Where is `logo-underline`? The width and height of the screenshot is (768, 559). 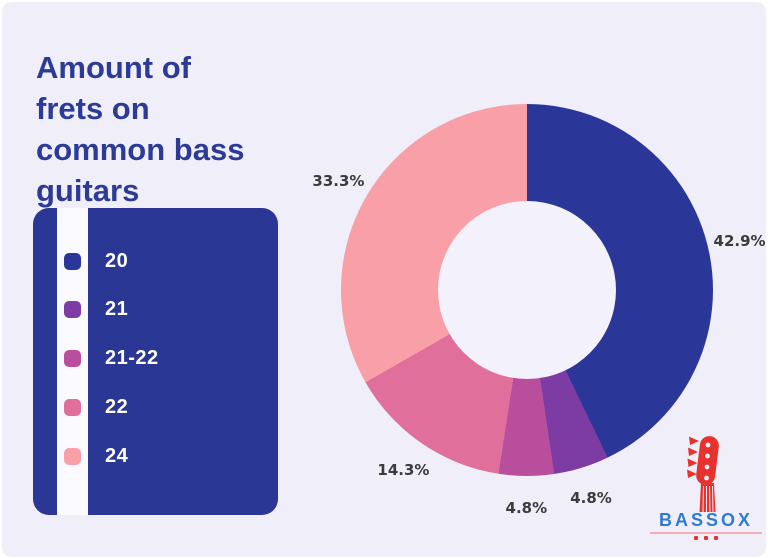
logo-underline is located at coordinates (706, 533).